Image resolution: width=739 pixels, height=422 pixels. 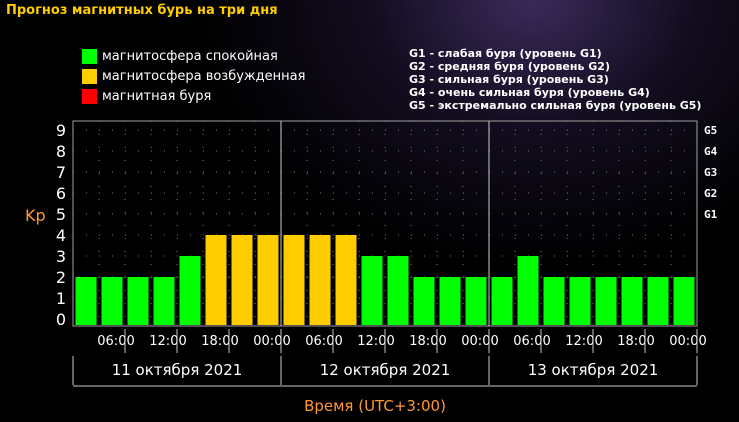 What do you see at coordinates (710, 172) in the screenshot?
I see `g-level-label: G3` at bounding box center [710, 172].